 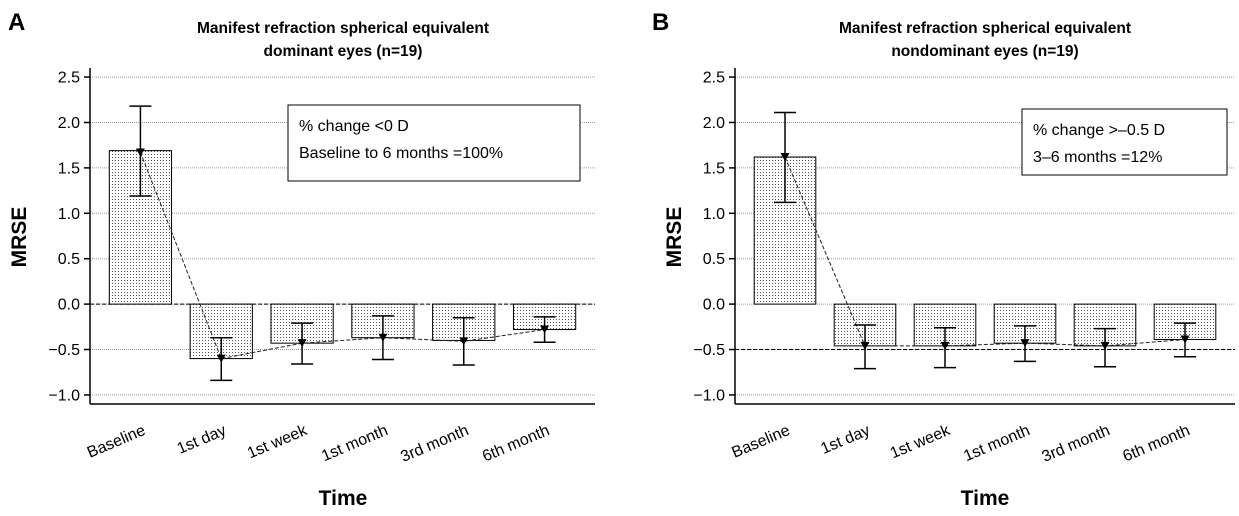 I want to click on annotation-text: 3–6 months =12%, so click(x=1097, y=157).